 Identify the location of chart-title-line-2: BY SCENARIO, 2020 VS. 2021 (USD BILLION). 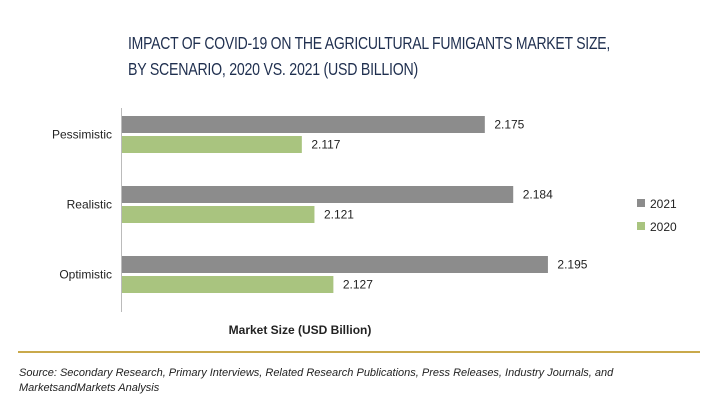
(273, 69).